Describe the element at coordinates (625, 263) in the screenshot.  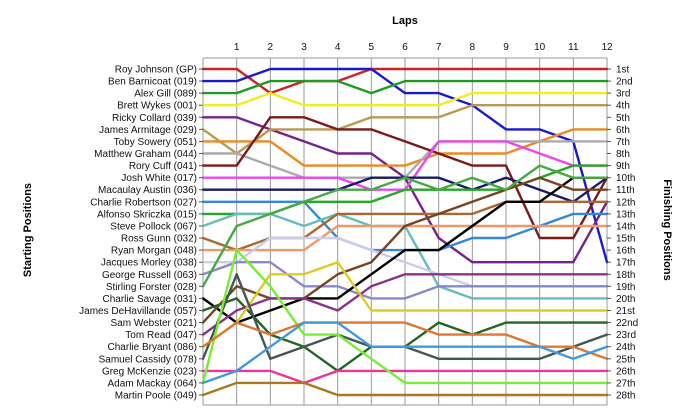
I see `finishing-position-label: 17th` at that location.